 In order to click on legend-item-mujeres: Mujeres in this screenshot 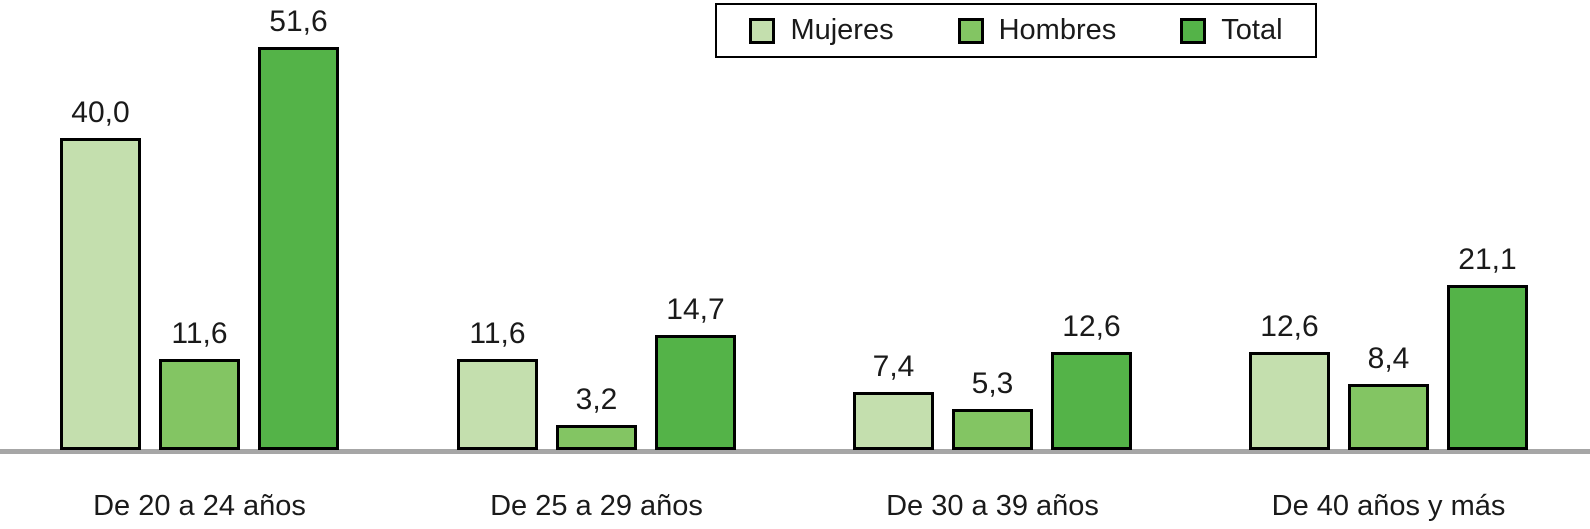, I will do `click(821, 30)`.